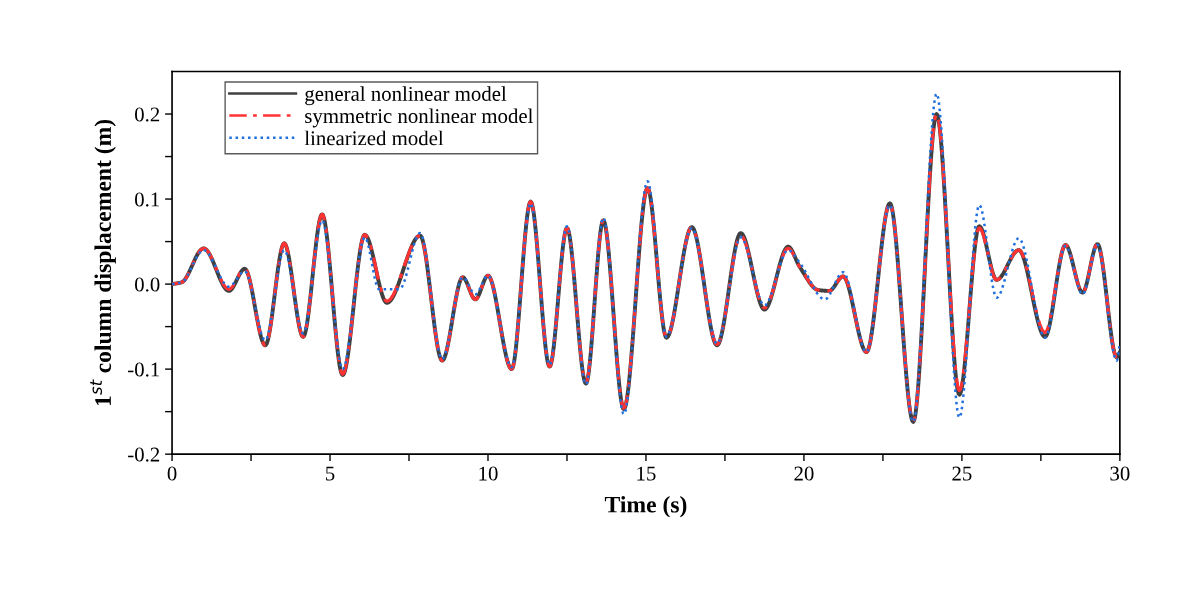 This screenshot has width=1199, height=596. What do you see at coordinates (1120, 473) in the screenshot?
I see `x-tick-label: 30` at bounding box center [1120, 473].